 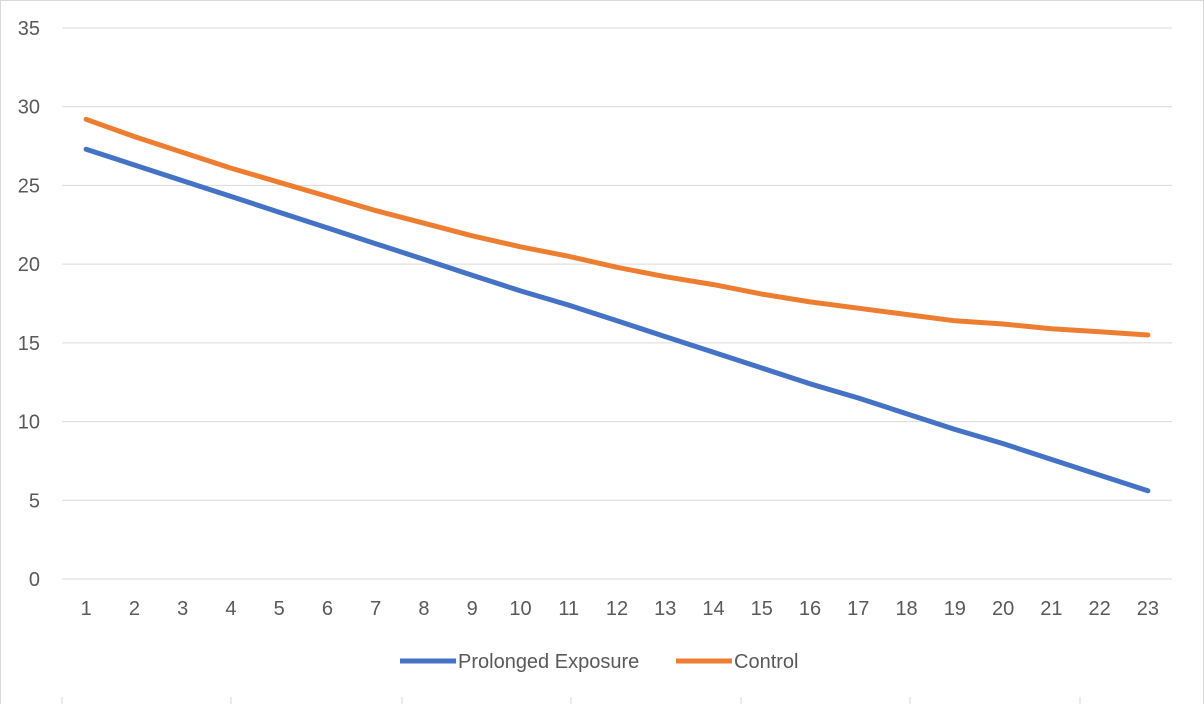 I want to click on y-tick-label: 15, so click(x=29, y=344).